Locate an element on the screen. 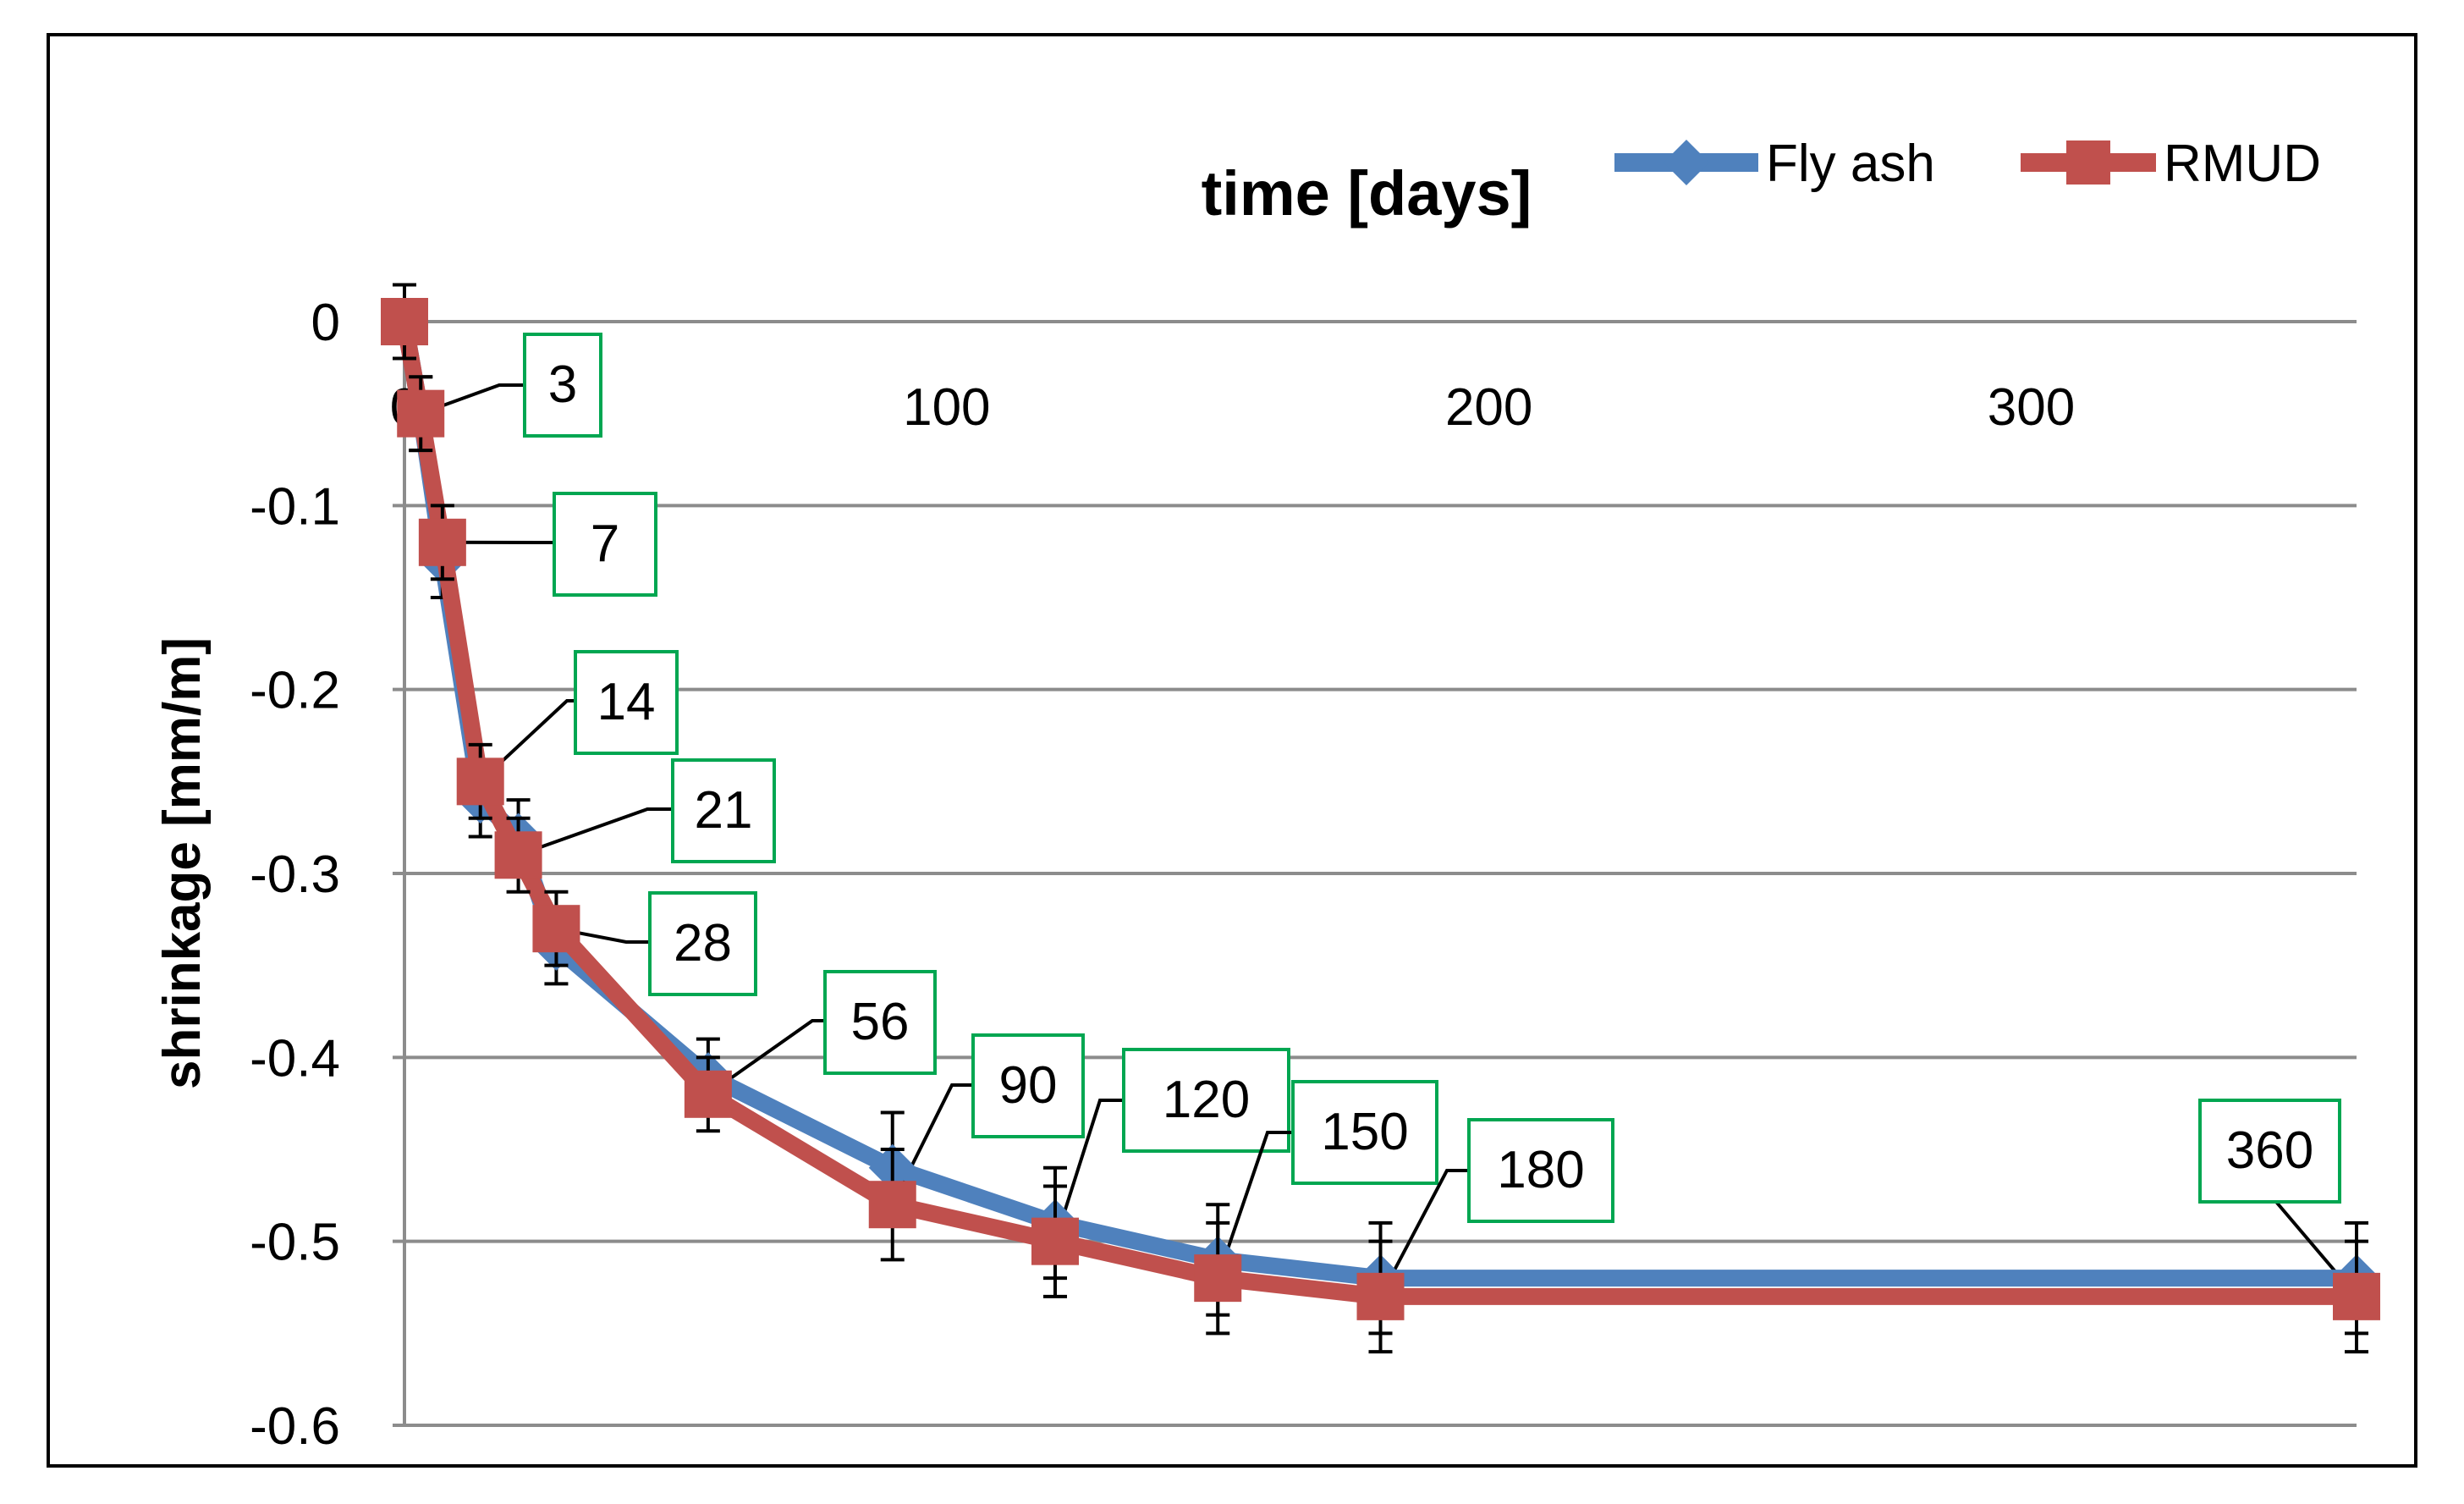  y-axis-title: shrinkage [mm/m] is located at coordinates (182, 863).